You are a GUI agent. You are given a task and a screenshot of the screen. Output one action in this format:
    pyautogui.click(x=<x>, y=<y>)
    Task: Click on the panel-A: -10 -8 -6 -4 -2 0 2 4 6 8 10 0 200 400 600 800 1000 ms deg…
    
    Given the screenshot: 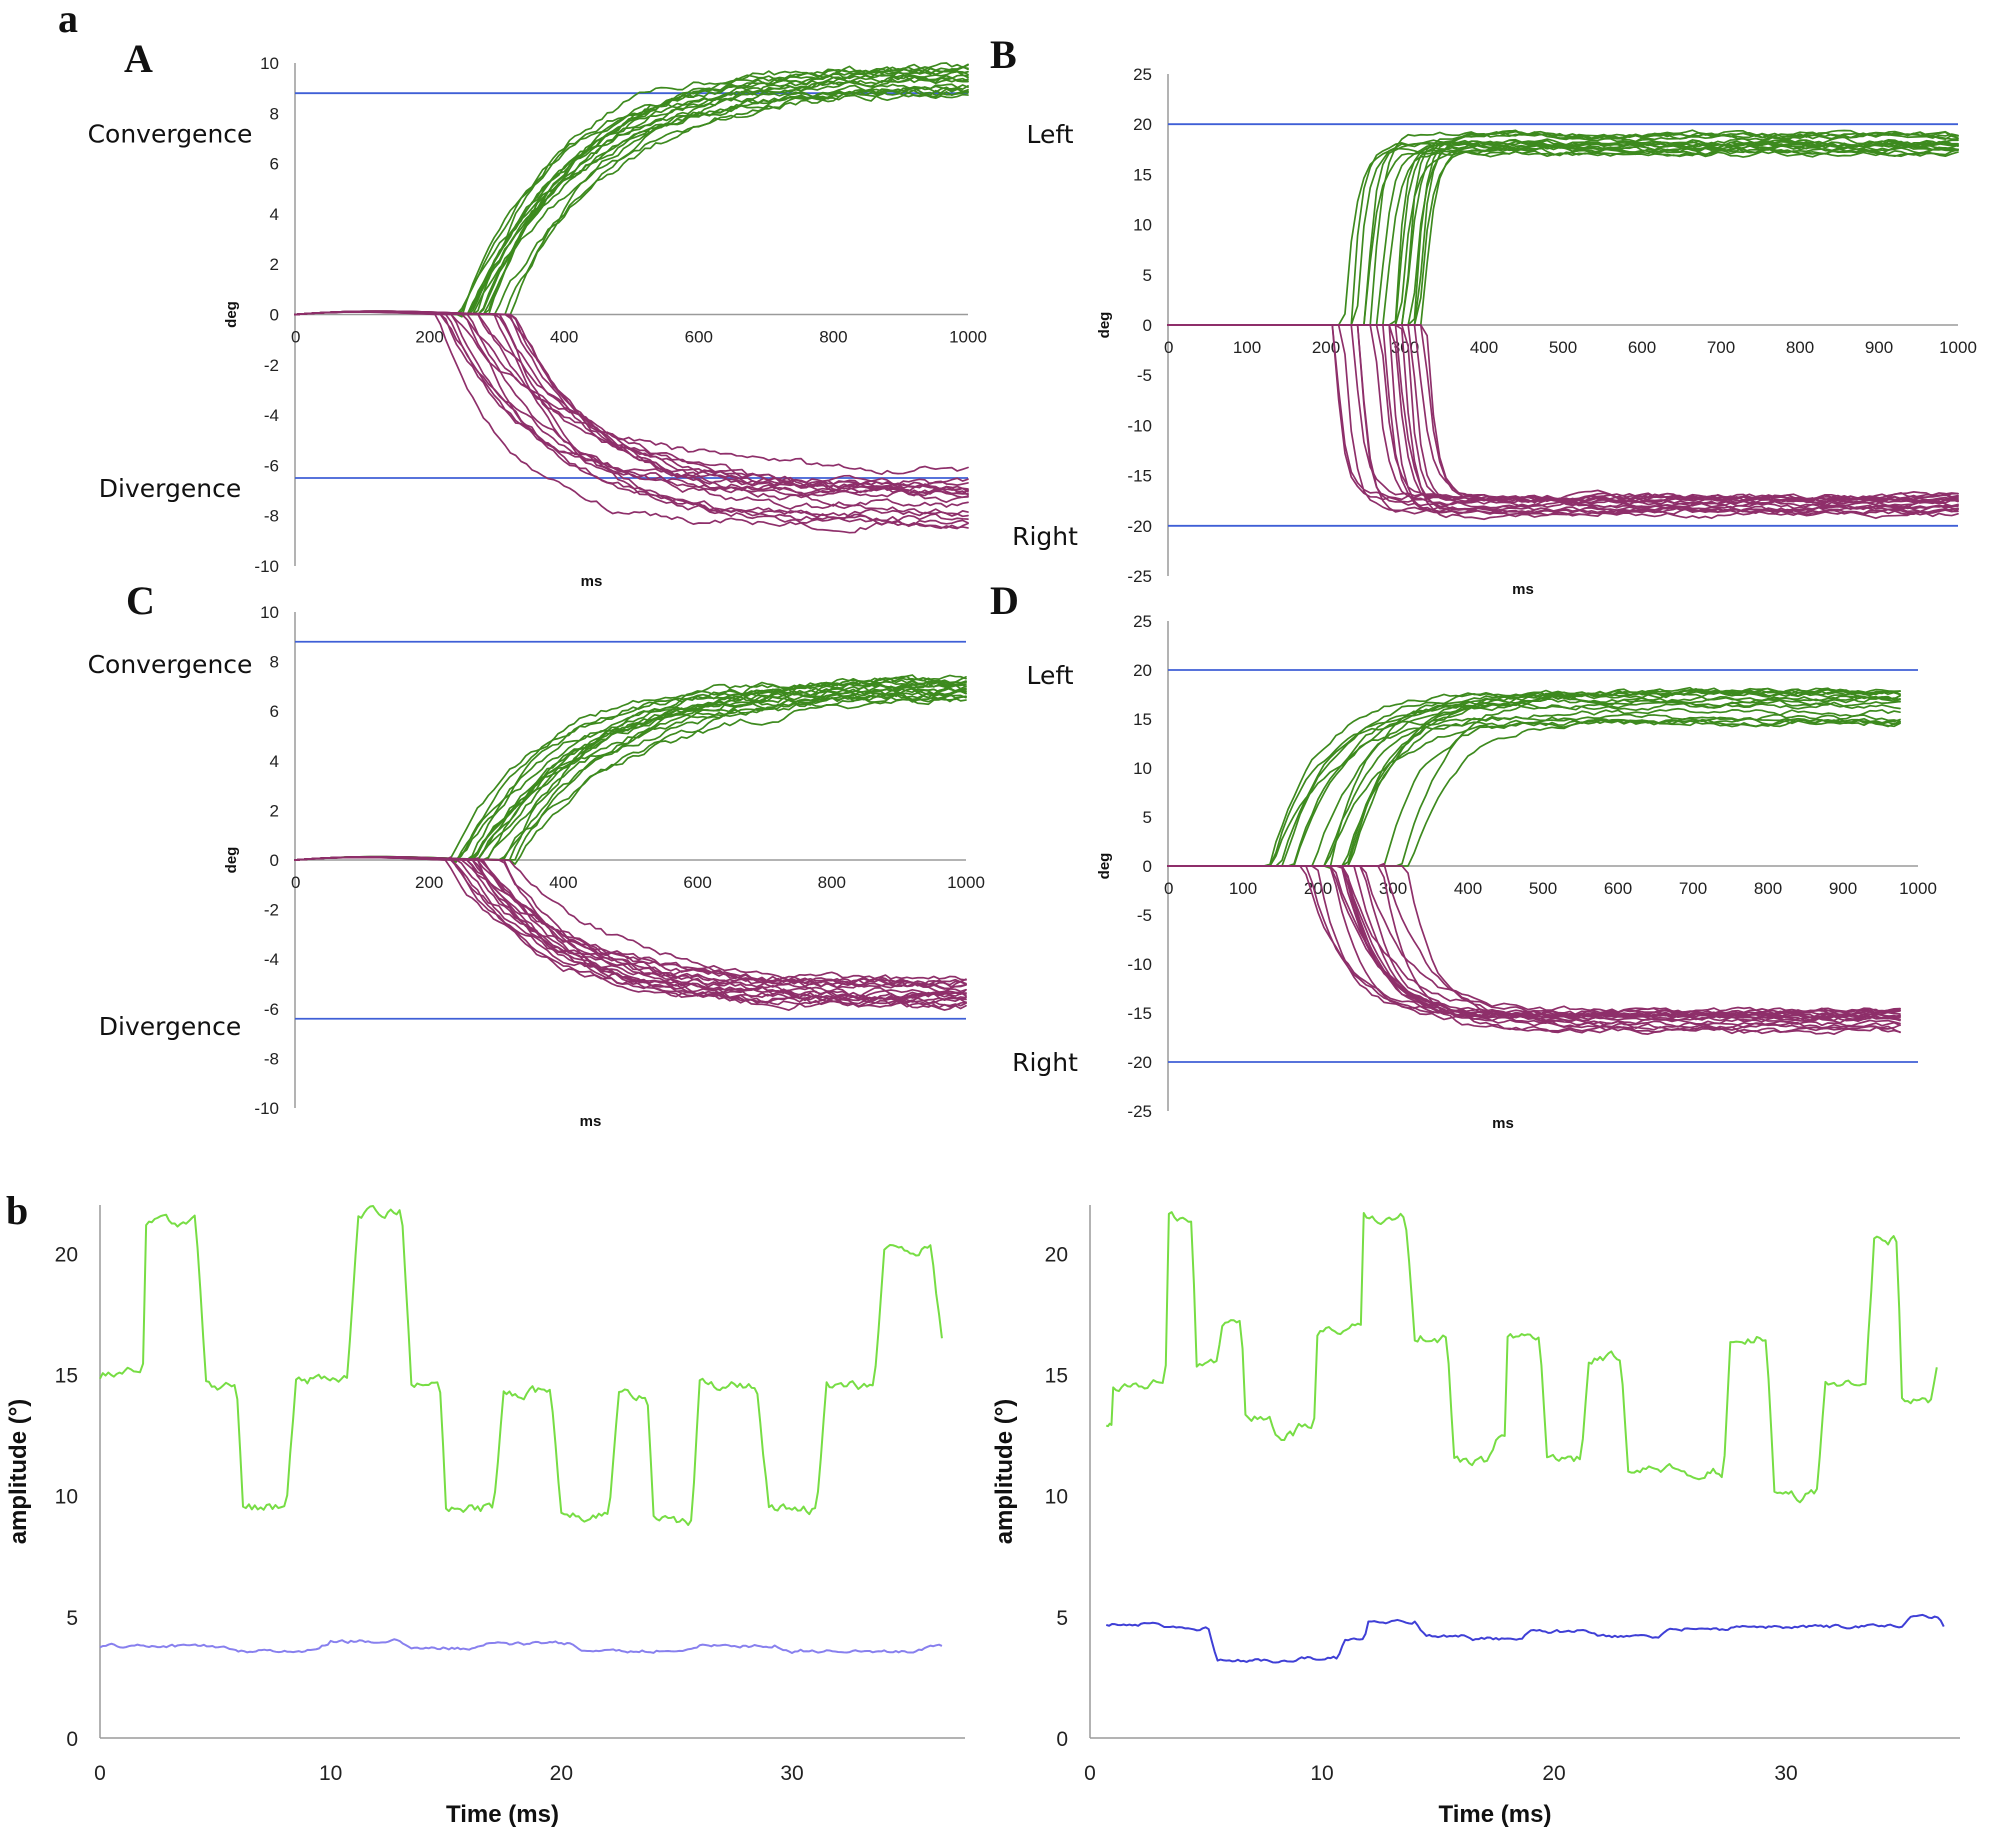 What is the action you would take?
    pyautogui.click(x=537, y=322)
    